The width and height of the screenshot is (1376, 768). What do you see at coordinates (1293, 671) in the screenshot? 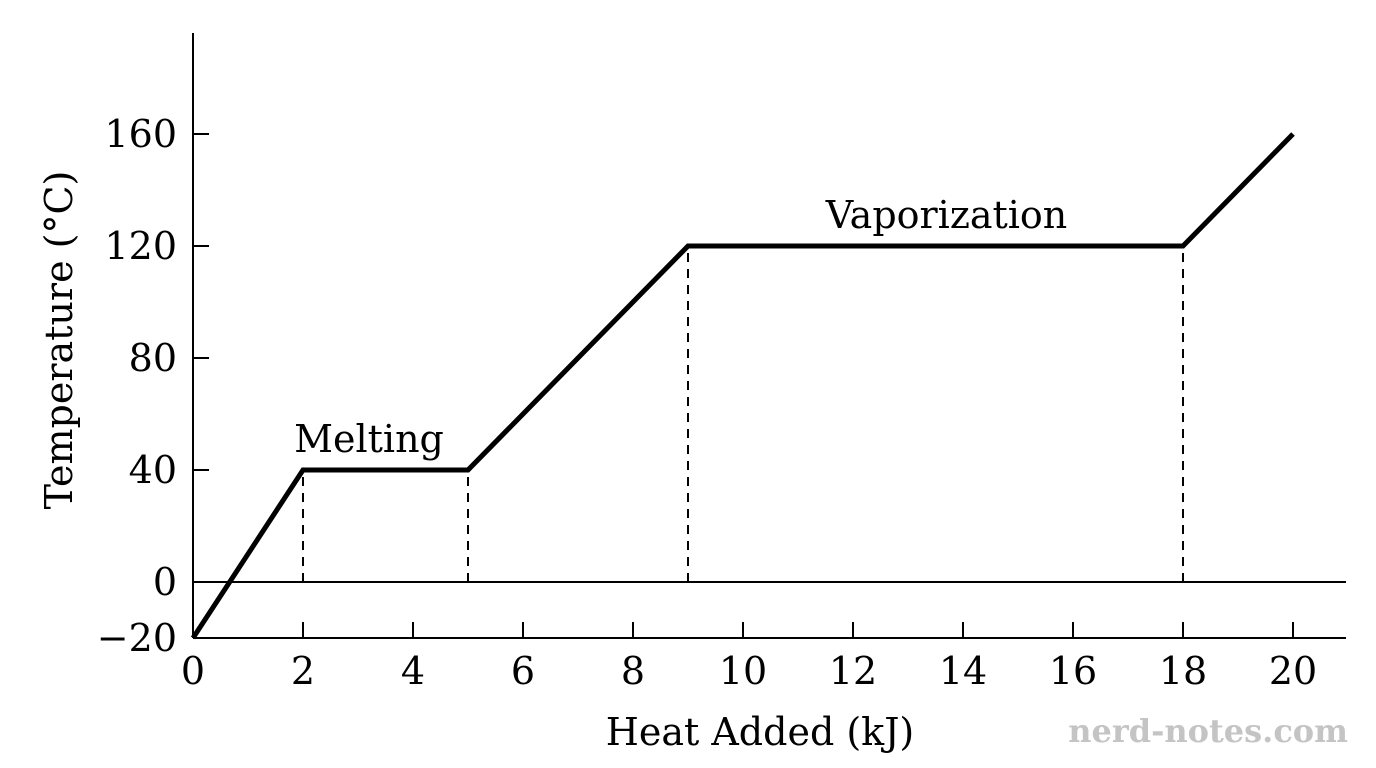
I see `x-tick-label: 20` at bounding box center [1293, 671].